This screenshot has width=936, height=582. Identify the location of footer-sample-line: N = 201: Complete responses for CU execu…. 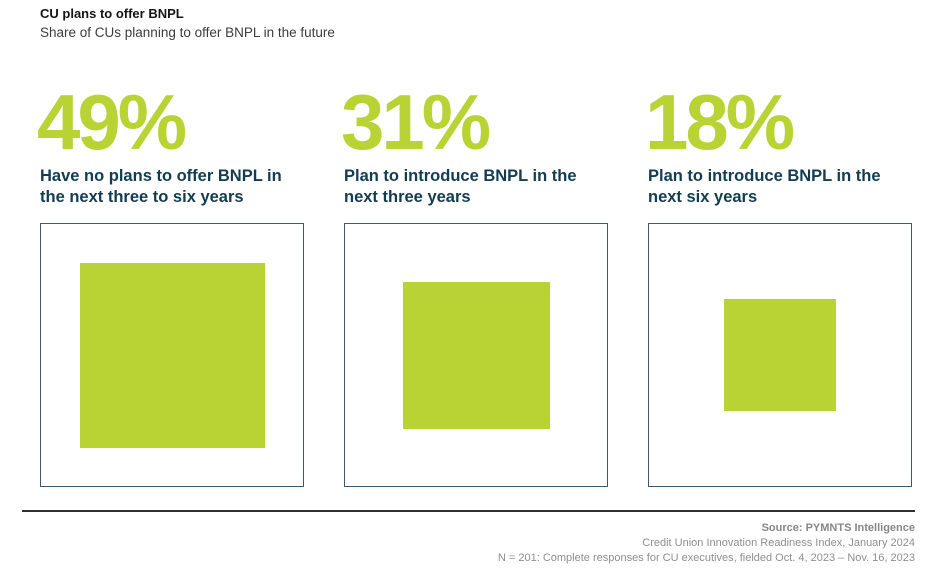
(706, 558).